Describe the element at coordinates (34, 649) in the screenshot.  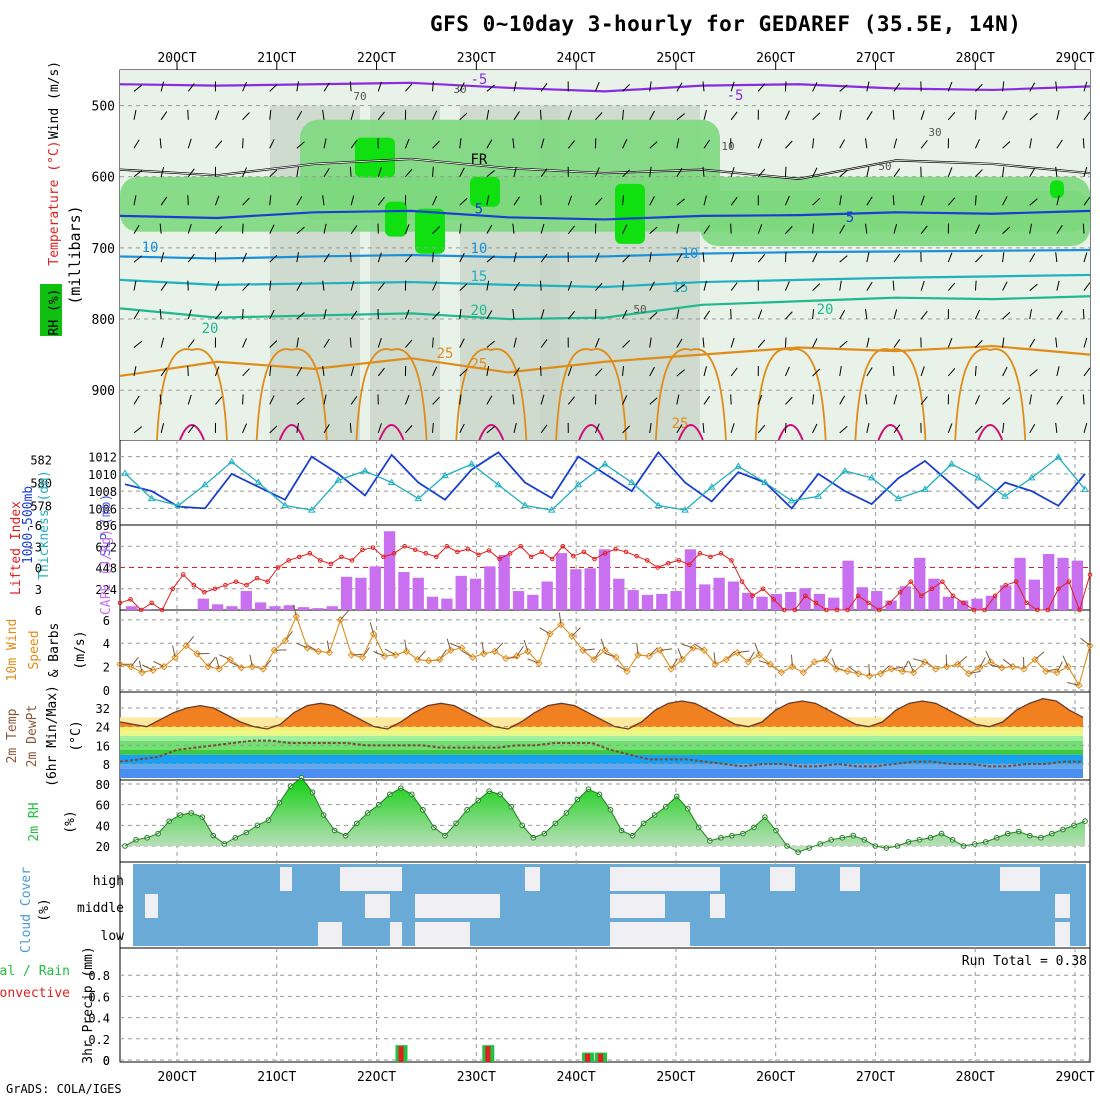
I see `wind-axis-label-2: Speed` at that location.